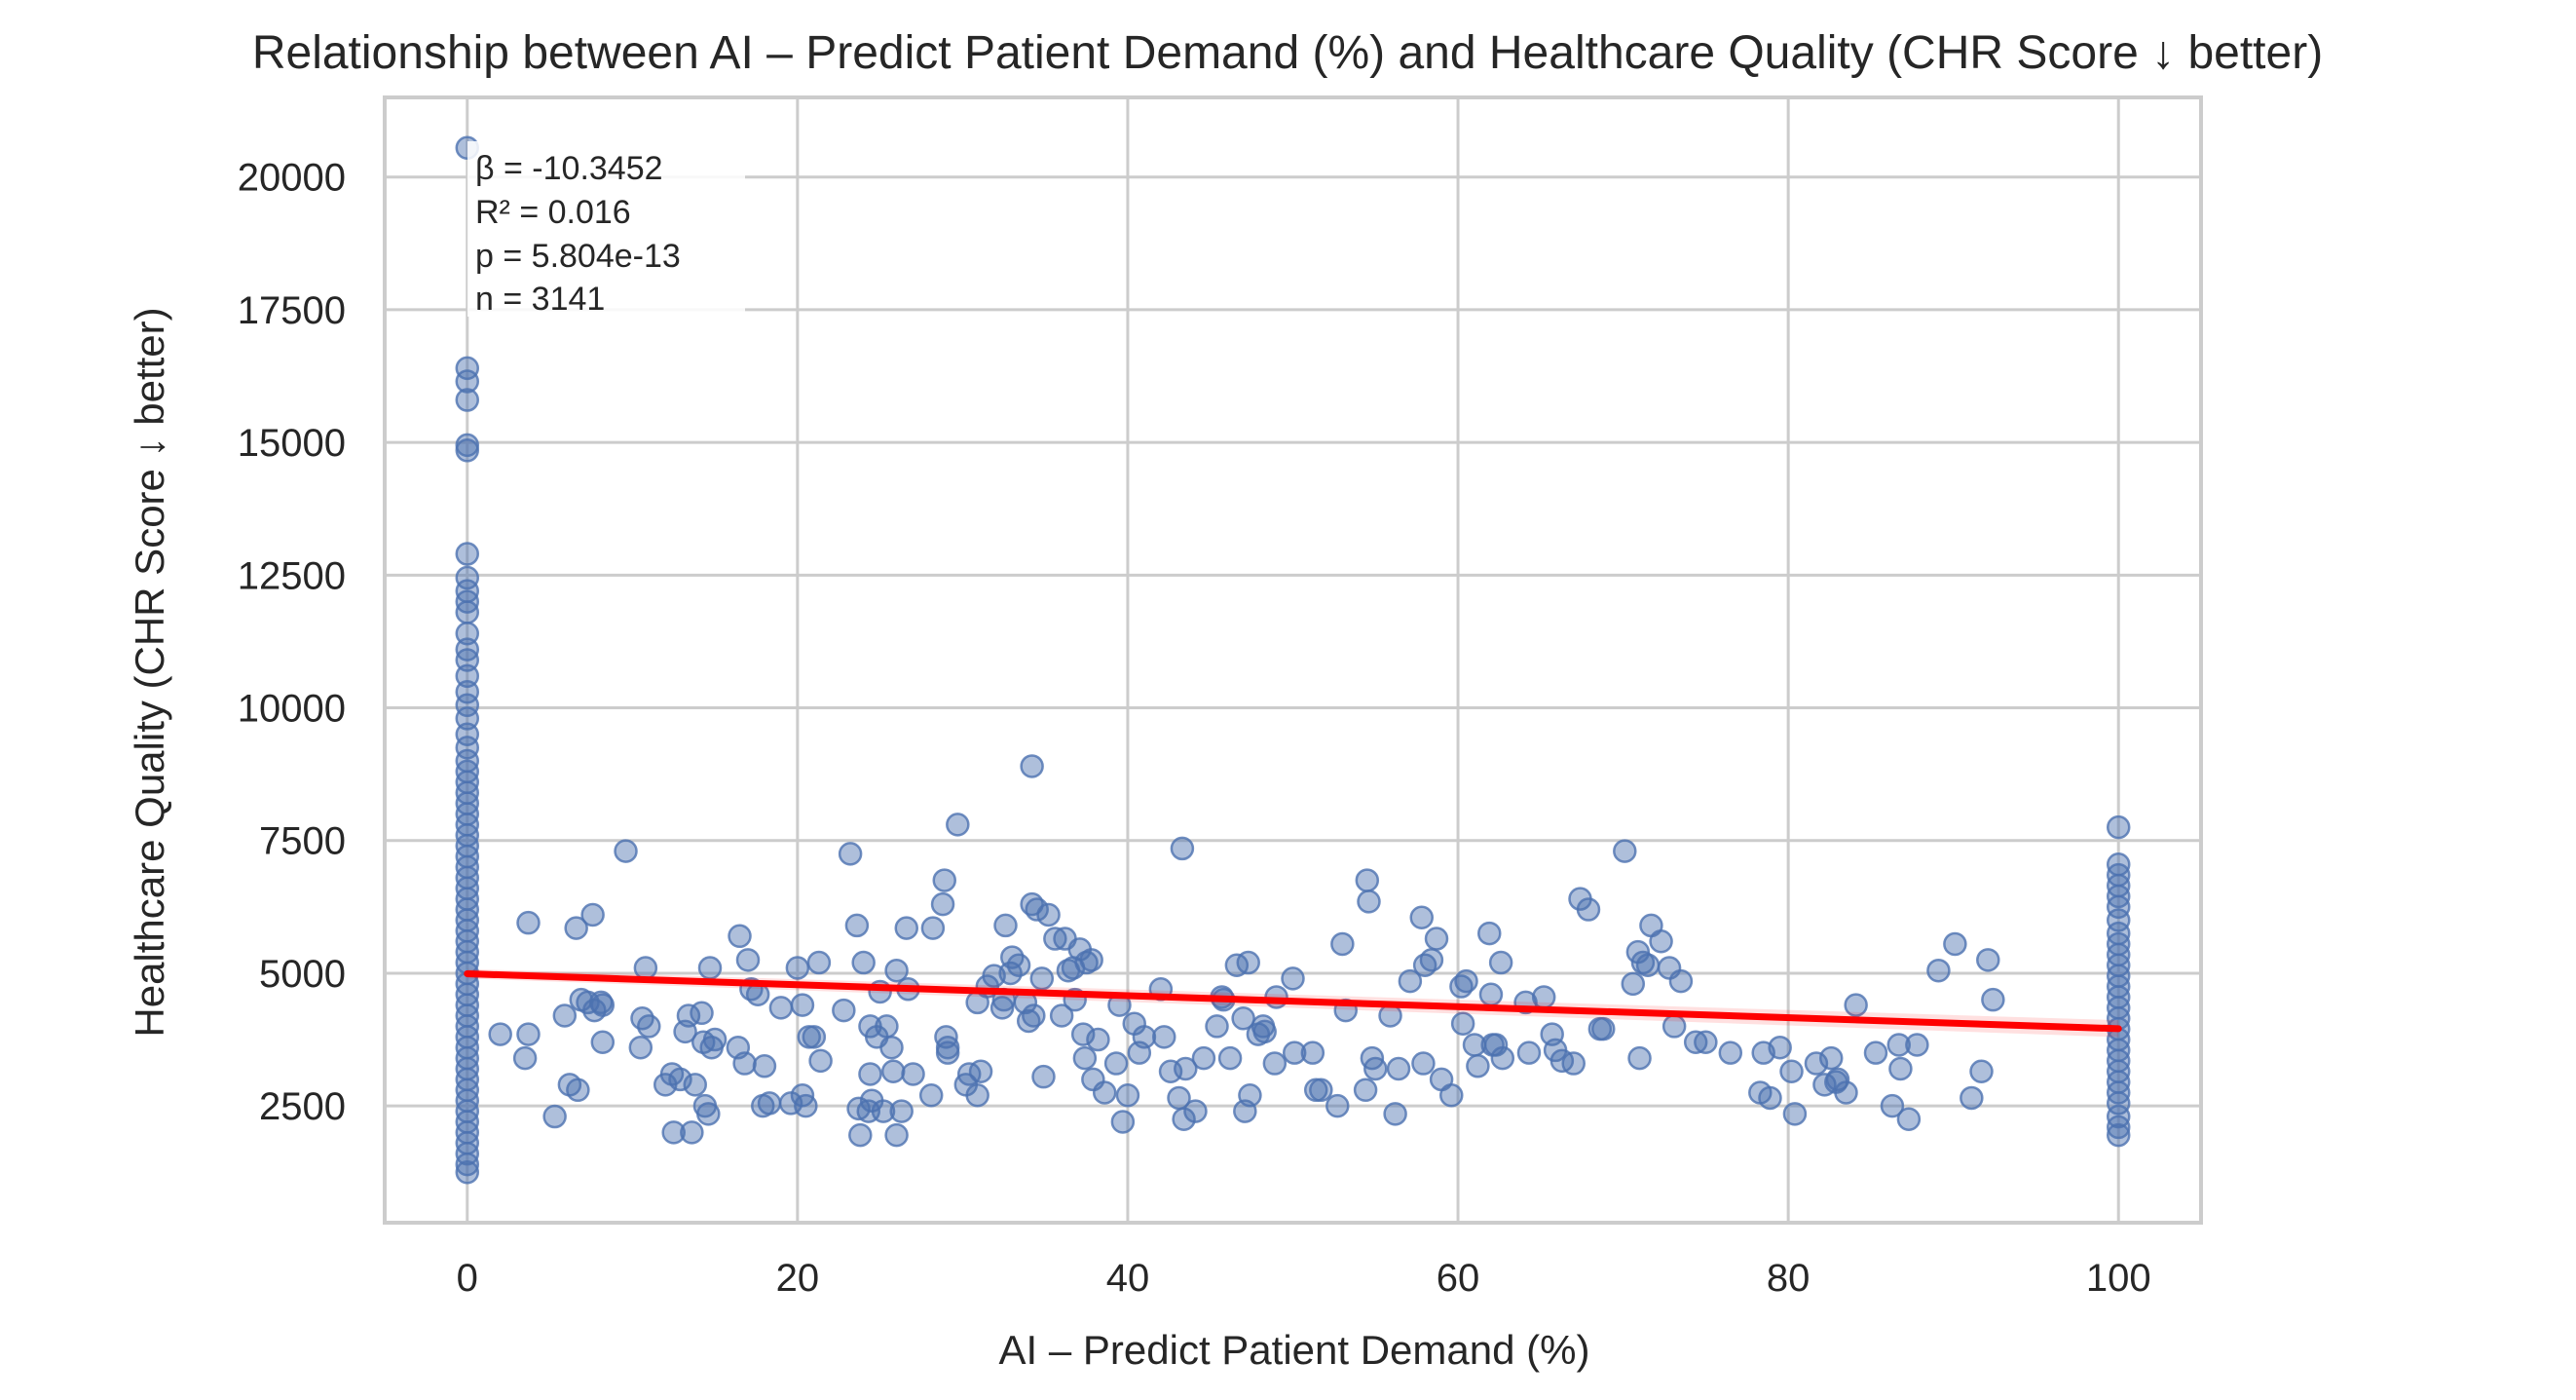  What do you see at coordinates (2118, 1278) in the screenshot?
I see `x-tick-label: 100` at bounding box center [2118, 1278].